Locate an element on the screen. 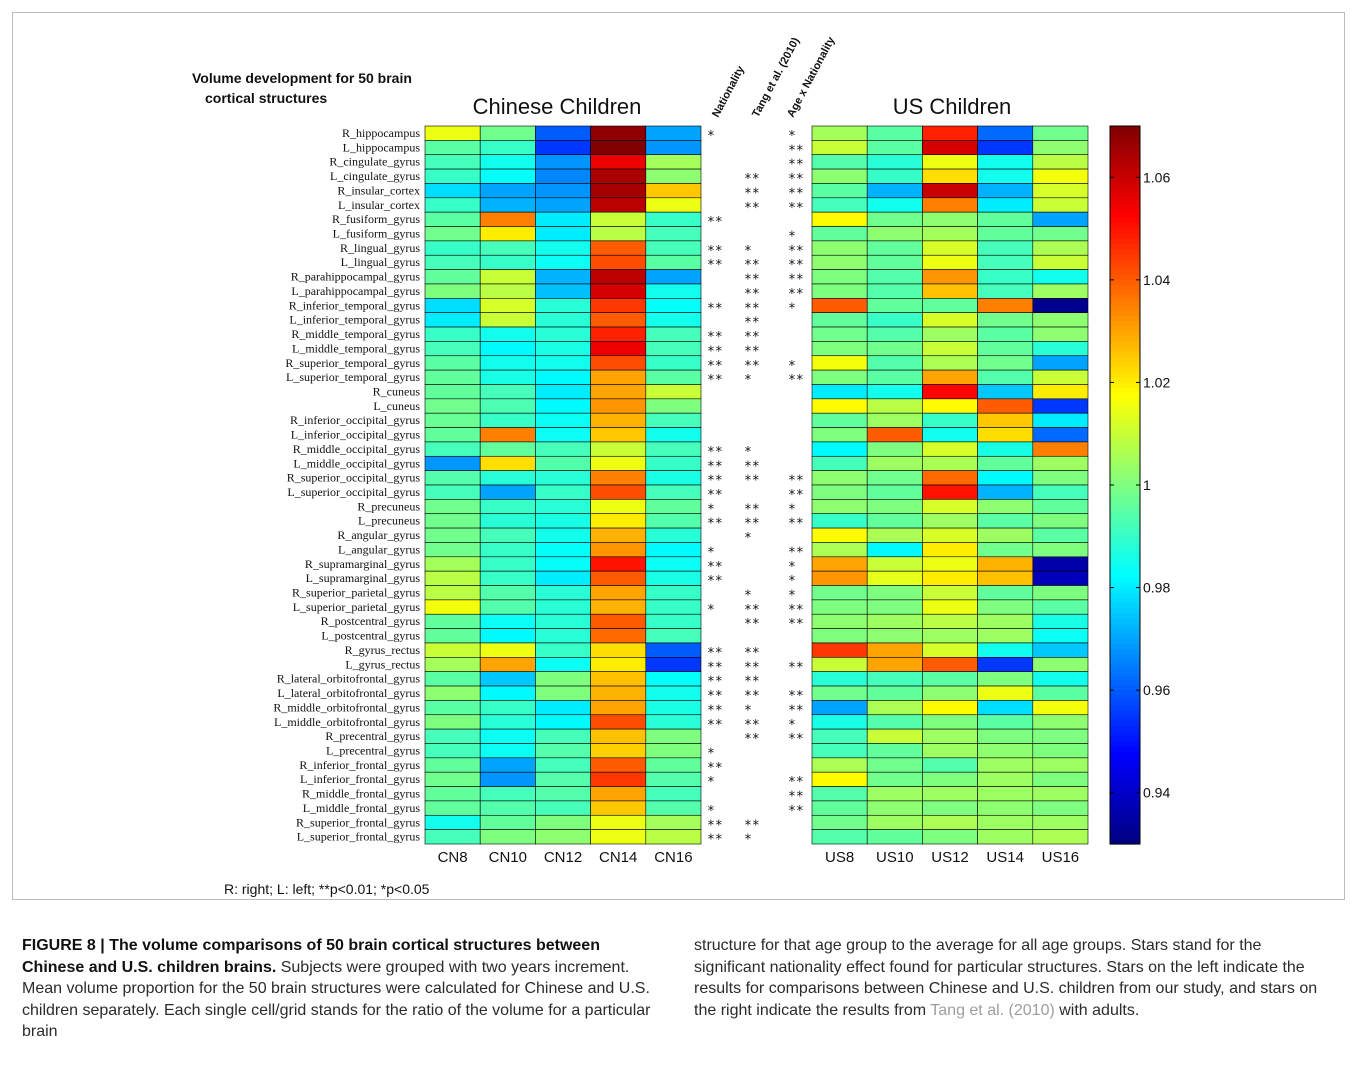  row-label: R_supramarginal_gyrus is located at coordinates (362, 564).